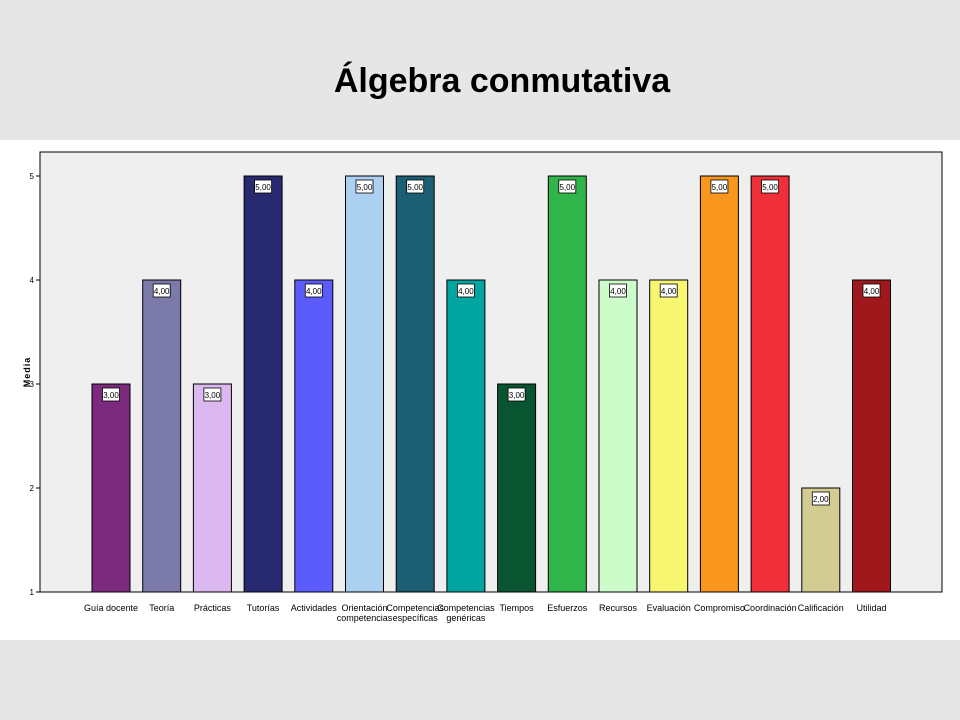 The height and width of the screenshot is (720, 960). I want to click on y-tick-label: 5, so click(32, 176).